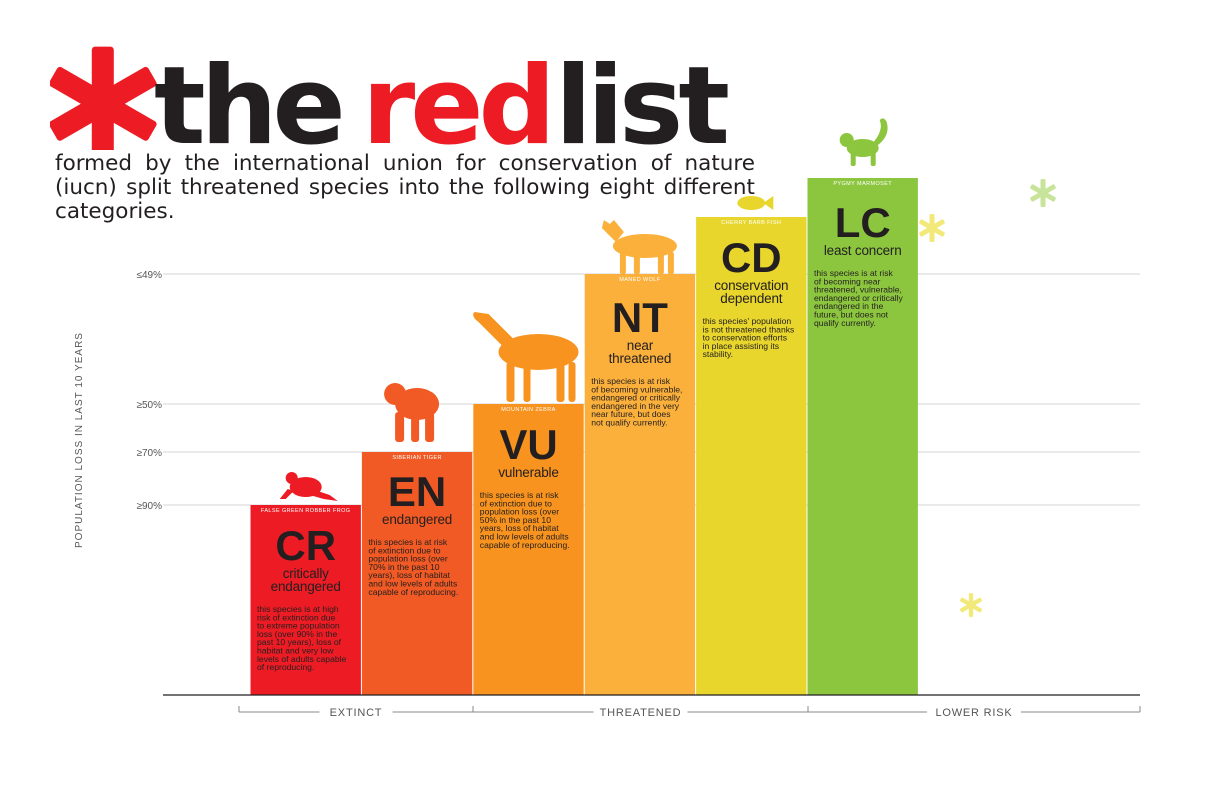 This screenshot has width=1224, height=792. What do you see at coordinates (640, 280) in the screenshot?
I see `animal-label: MANED WOLF` at bounding box center [640, 280].